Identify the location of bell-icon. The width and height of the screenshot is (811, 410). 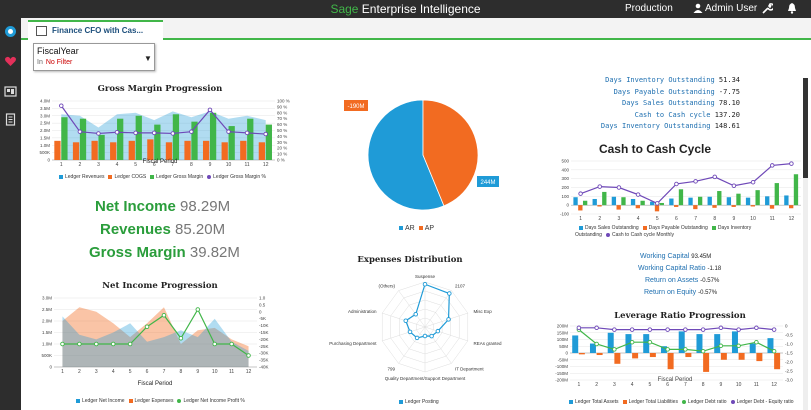
(792, 8).